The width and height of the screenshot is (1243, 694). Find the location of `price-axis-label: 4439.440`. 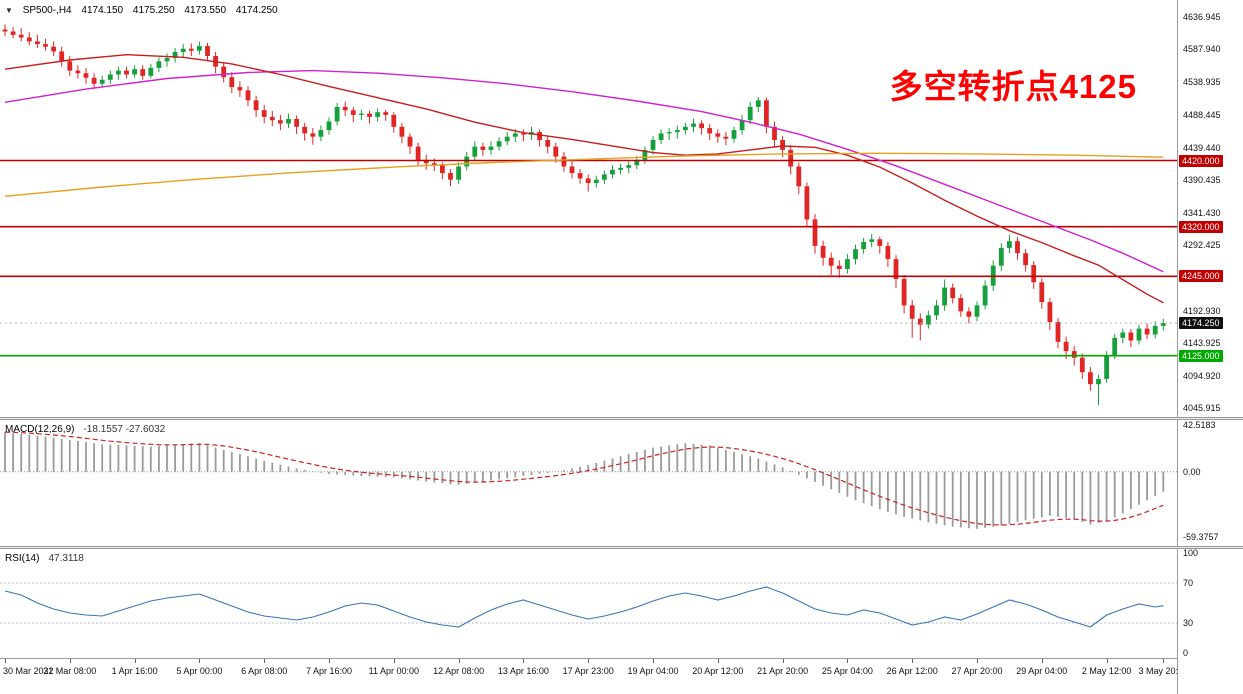

price-axis-label: 4439.440 is located at coordinates (1202, 147).